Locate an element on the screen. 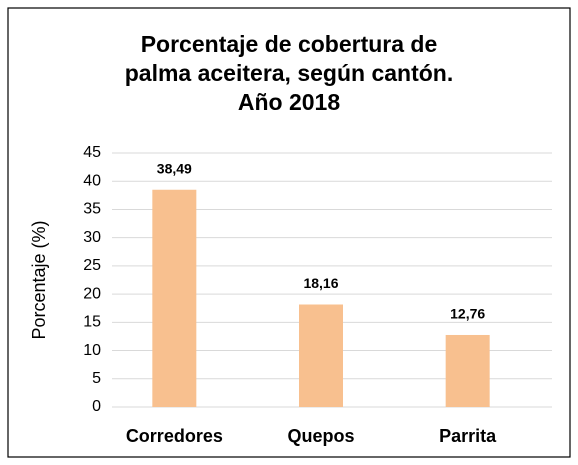  value-label: 38,49 is located at coordinates (174, 168).